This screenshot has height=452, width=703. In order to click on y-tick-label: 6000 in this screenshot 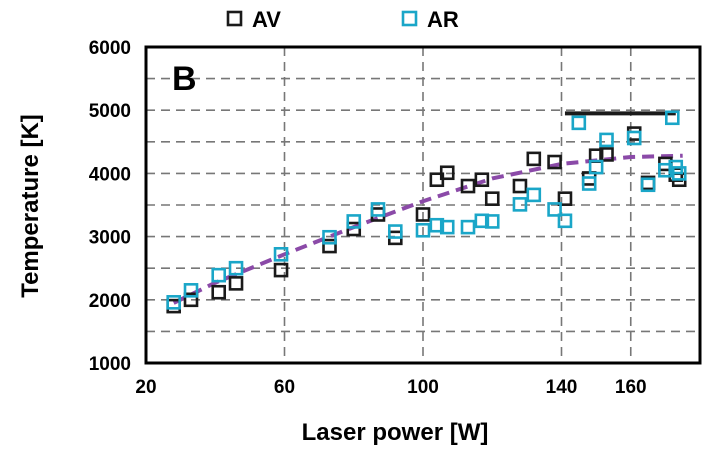, I will do `click(110, 48)`.